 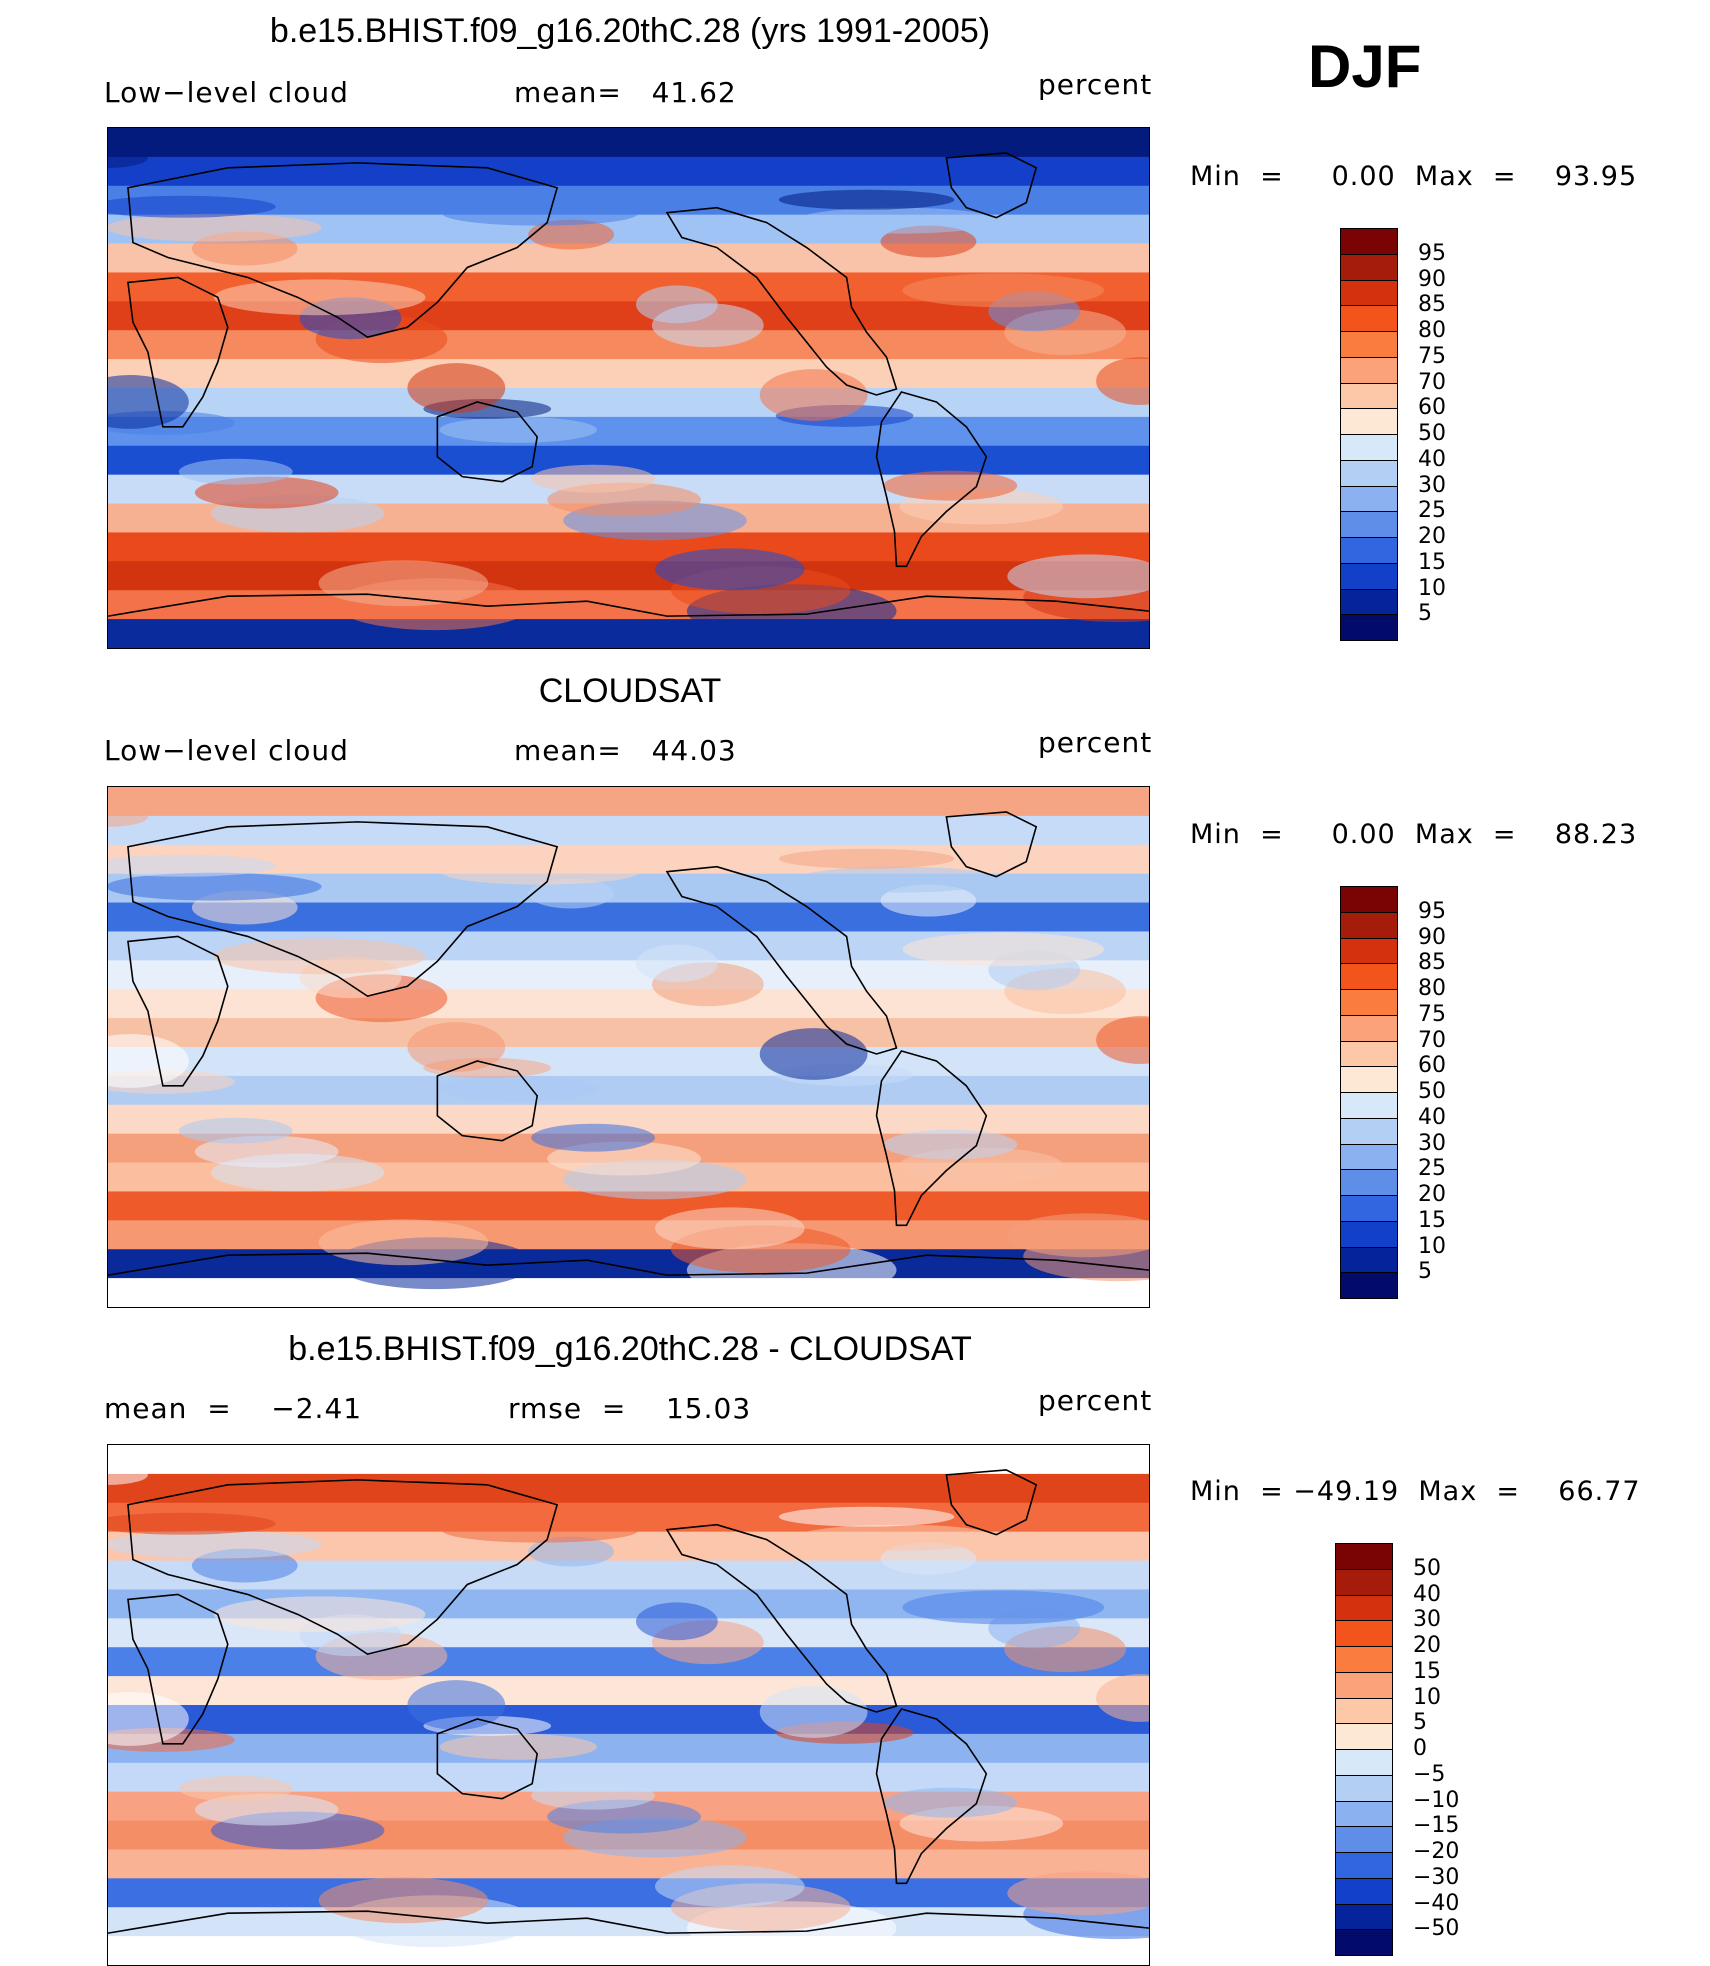 What do you see at coordinates (1432, 1117) in the screenshot?
I see `colorbar-label: 40` at bounding box center [1432, 1117].